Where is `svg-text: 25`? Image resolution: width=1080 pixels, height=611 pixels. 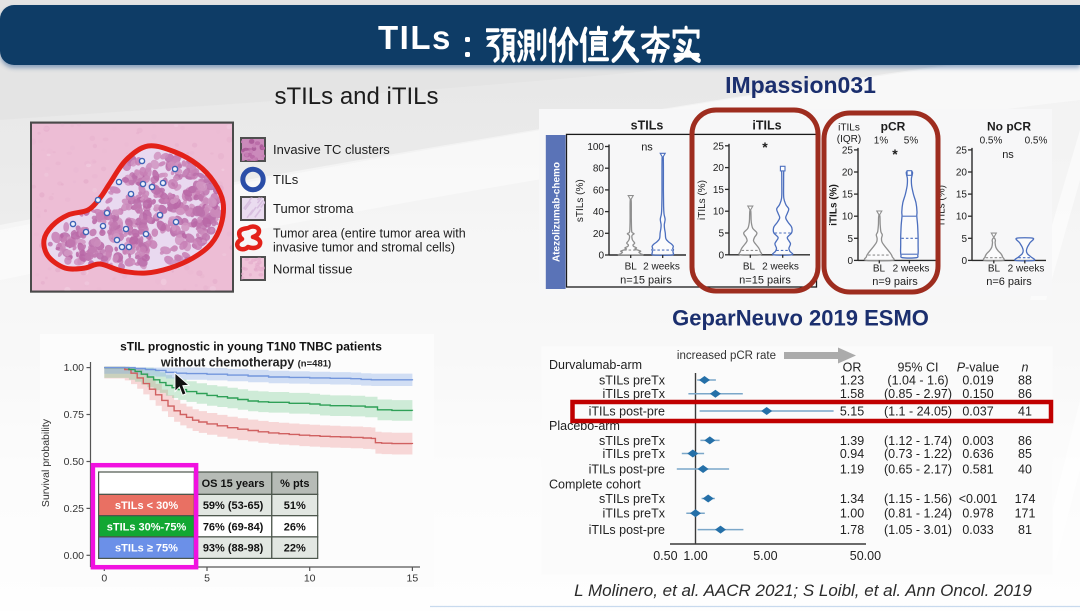 svg-text: 25 is located at coordinates (719, 146).